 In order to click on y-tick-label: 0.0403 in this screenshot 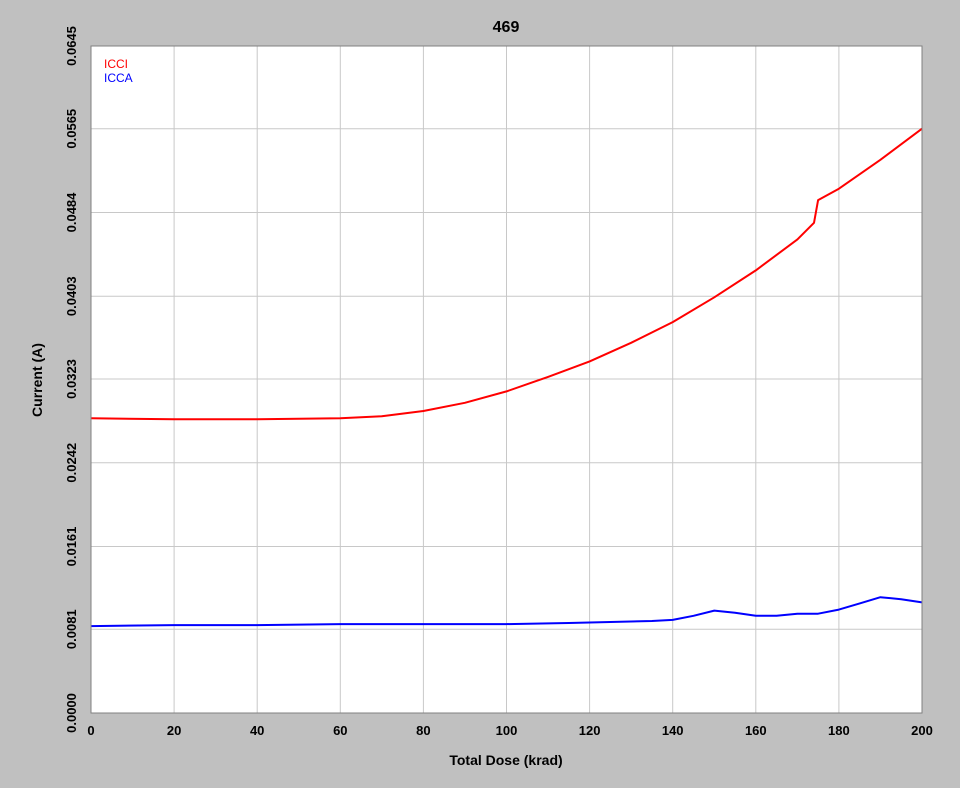, I will do `click(71, 296)`.